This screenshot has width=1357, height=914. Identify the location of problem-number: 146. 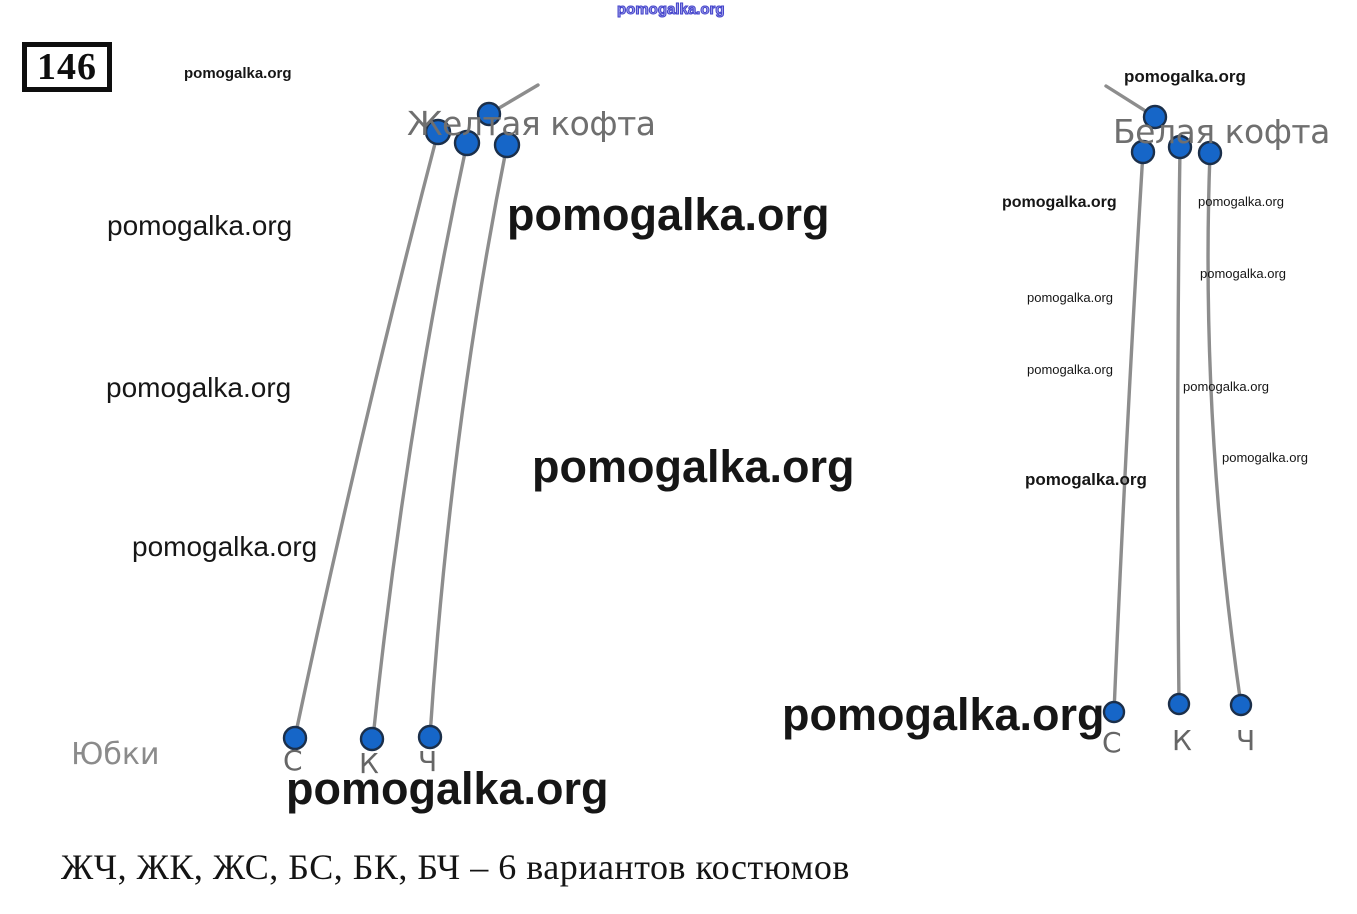
(67, 67).